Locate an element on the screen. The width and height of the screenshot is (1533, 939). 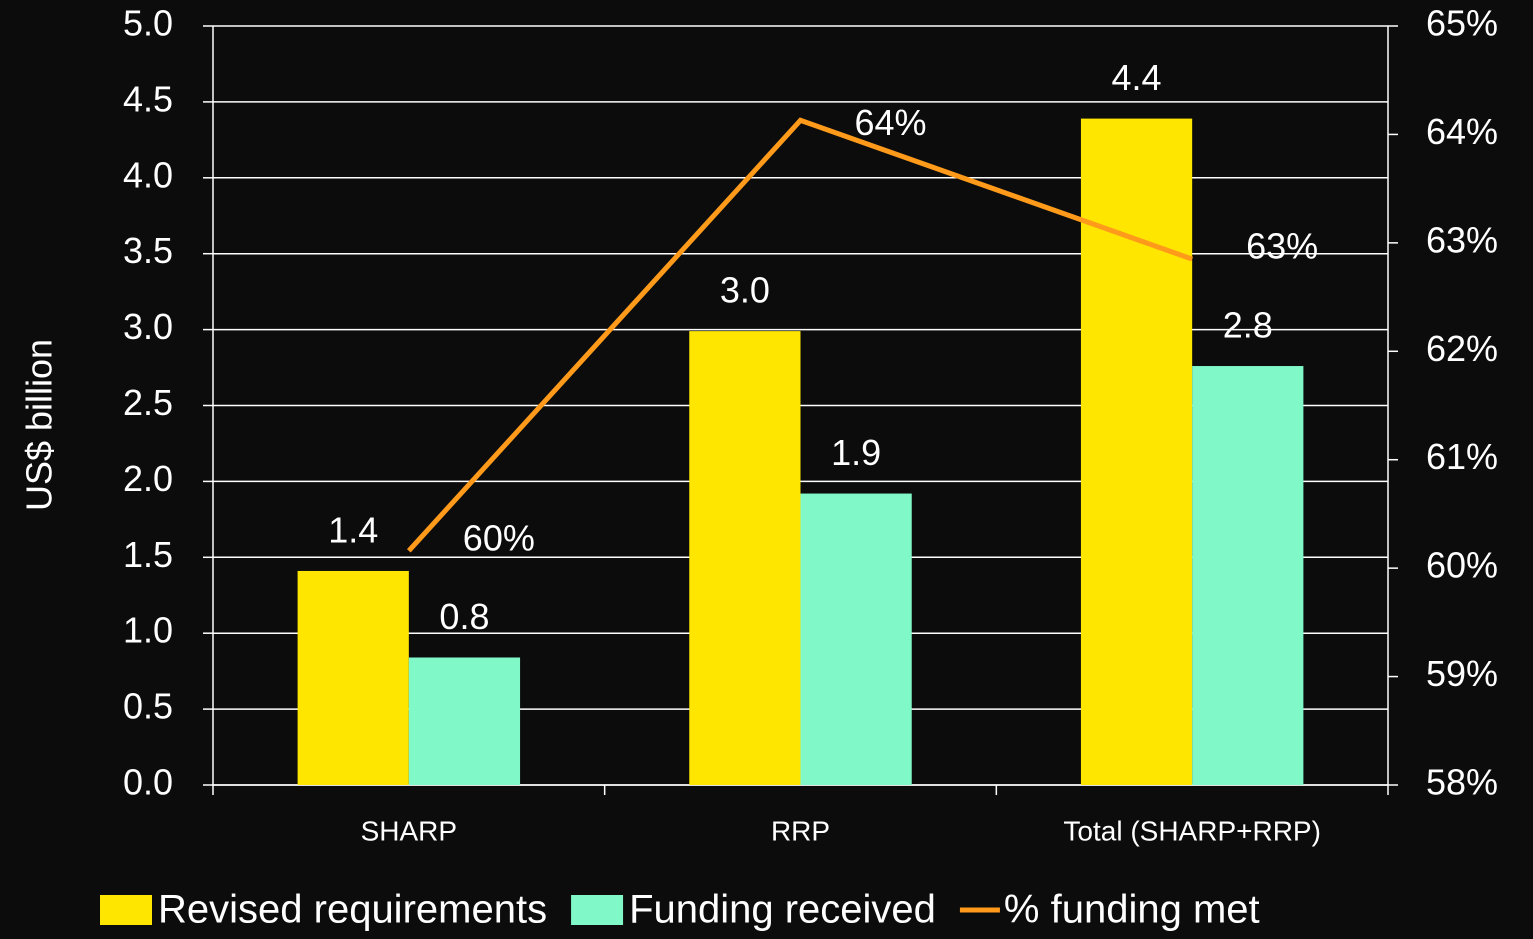
x-tick-label: SHARP is located at coordinates (409, 830).